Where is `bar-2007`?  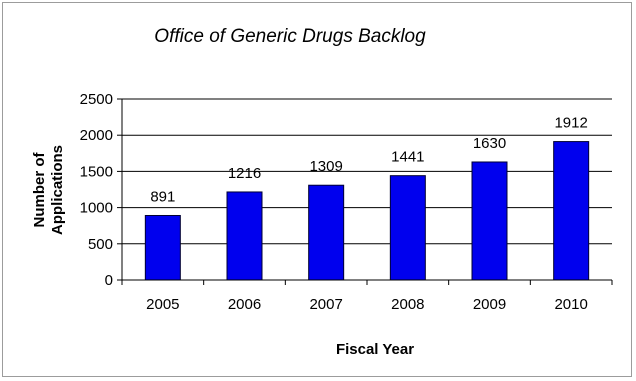 bar-2007 is located at coordinates (326, 232).